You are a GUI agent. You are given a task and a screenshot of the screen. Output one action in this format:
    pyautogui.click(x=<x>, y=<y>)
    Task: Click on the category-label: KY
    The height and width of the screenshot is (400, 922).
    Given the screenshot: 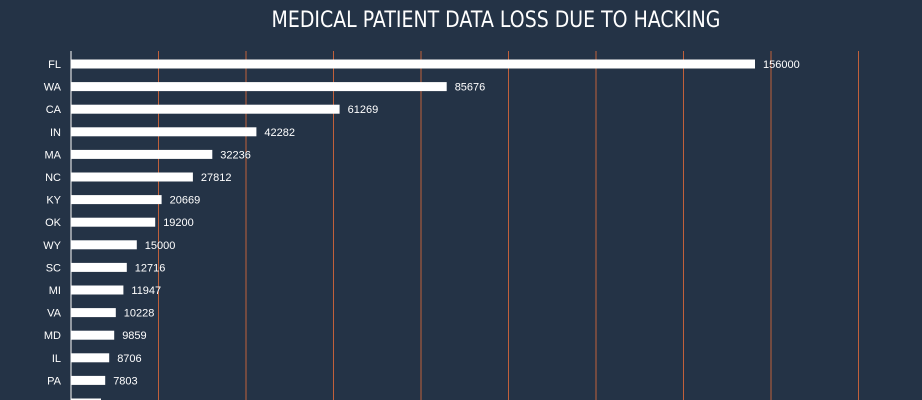 What is the action you would take?
    pyautogui.click(x=53, y=201)
    